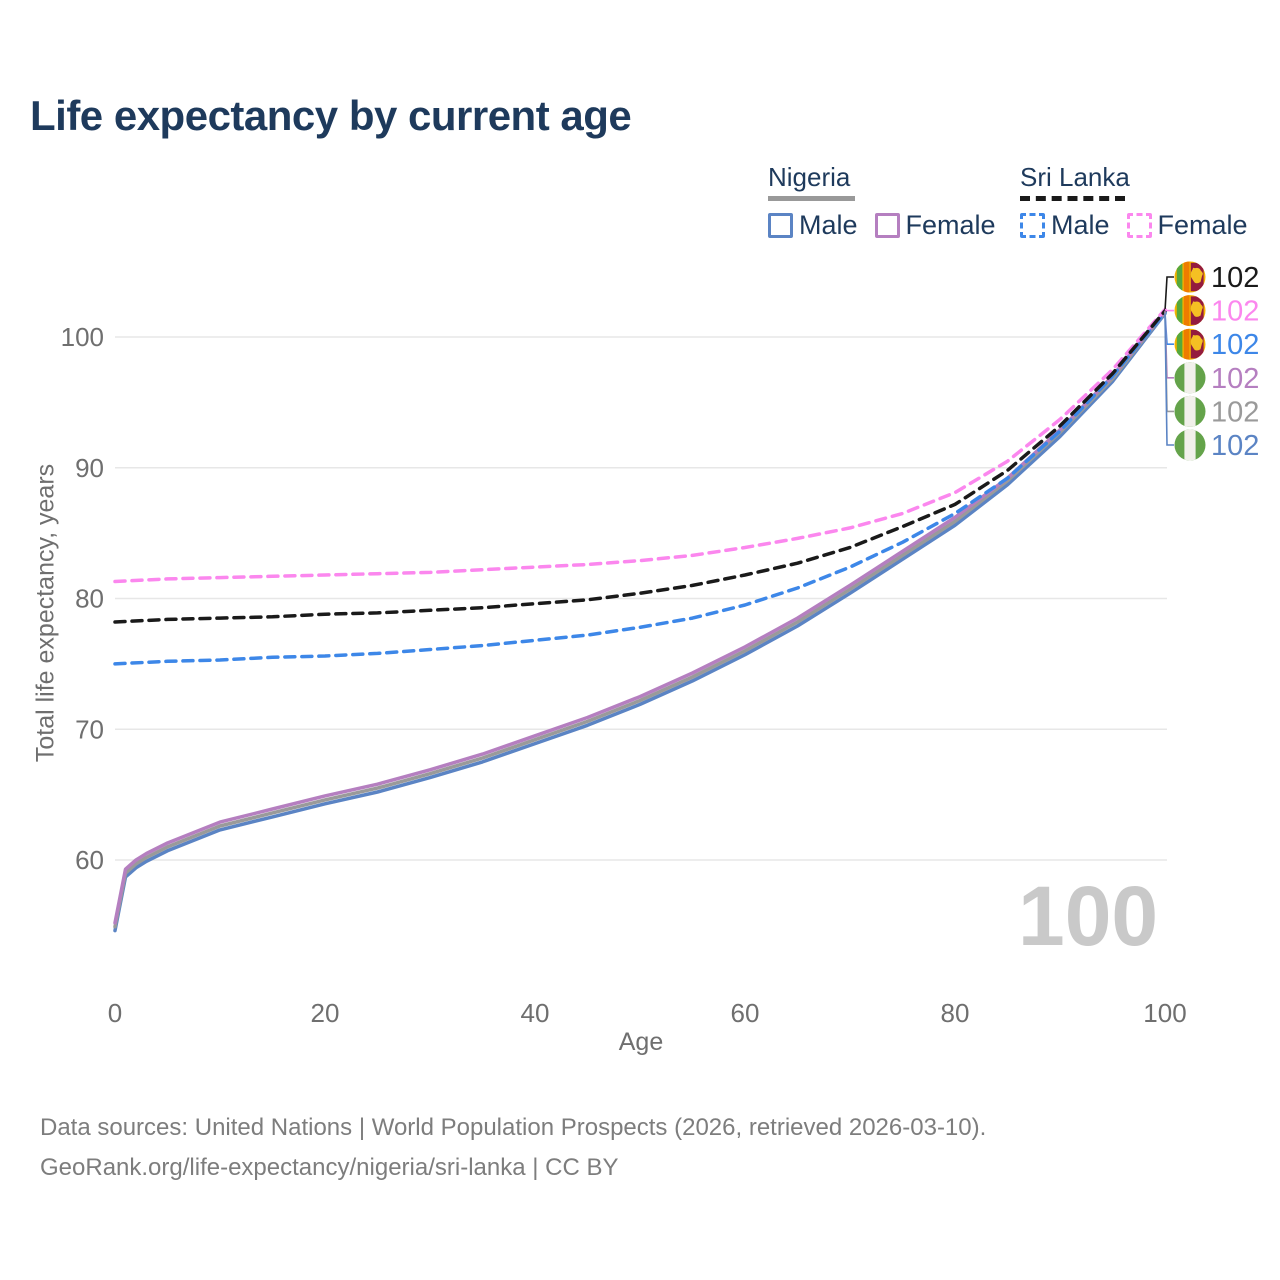  What do you see at coordinates (1235, 278) in the screenshot?
I see `end-value-label-sri-lanka-total: 102` at bounding box center [1235, 278].